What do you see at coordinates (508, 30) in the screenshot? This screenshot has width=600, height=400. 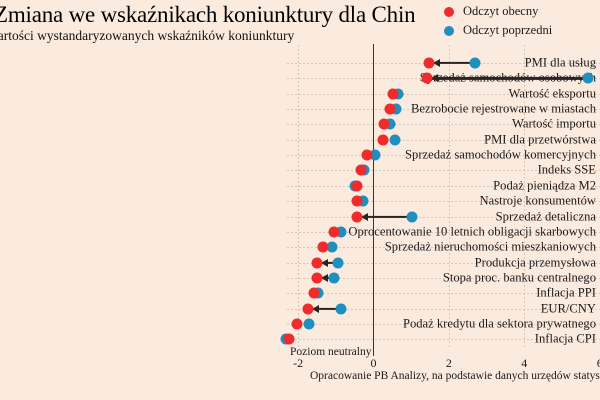 I see `legend-label-previous: Odczyt poprzedni` at bounding box center [508, 30].